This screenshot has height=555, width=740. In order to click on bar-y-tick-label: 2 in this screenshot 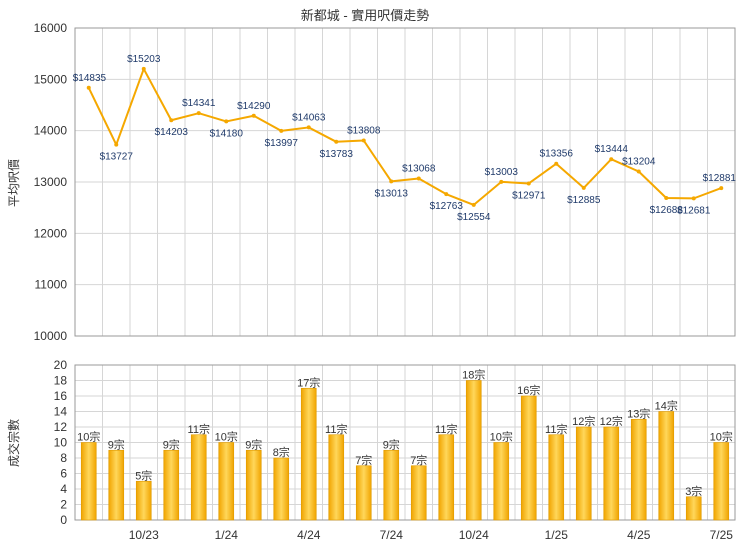, I will do `click(63, 505)`.